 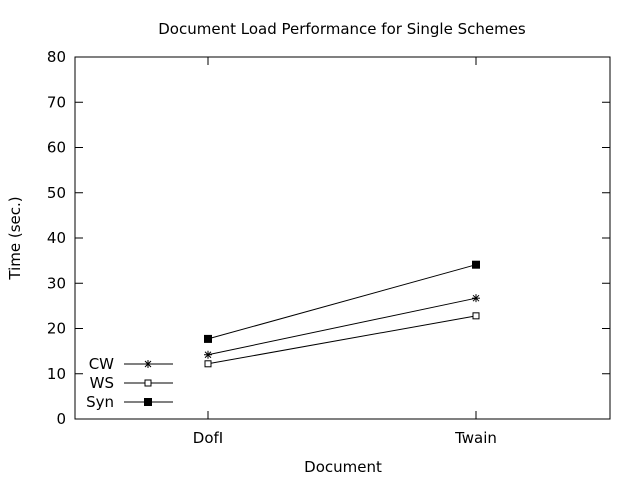 What do you see at coordinates (56, 193) in the screenshot?
I see `y-tick-label: 50` at bounding box center [56, 193].